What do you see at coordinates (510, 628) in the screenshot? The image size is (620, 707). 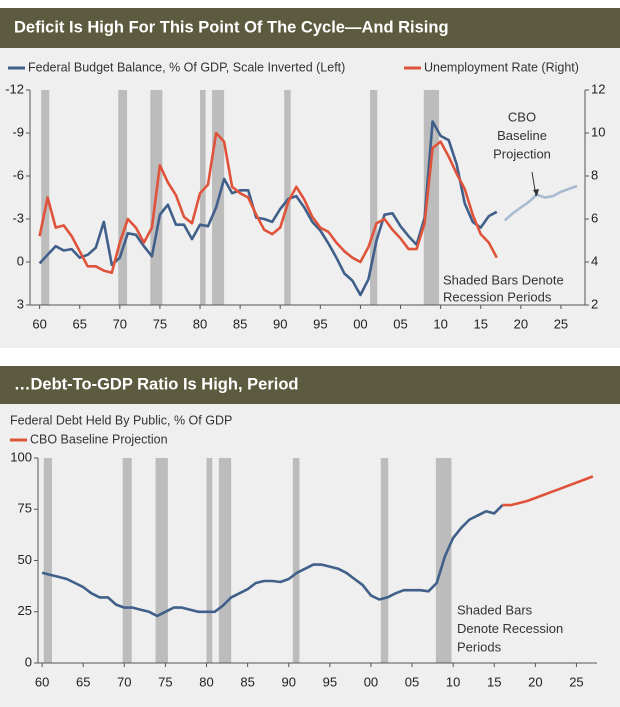 I see `annotation: Denote Recession` at bounding box center [510, 628].